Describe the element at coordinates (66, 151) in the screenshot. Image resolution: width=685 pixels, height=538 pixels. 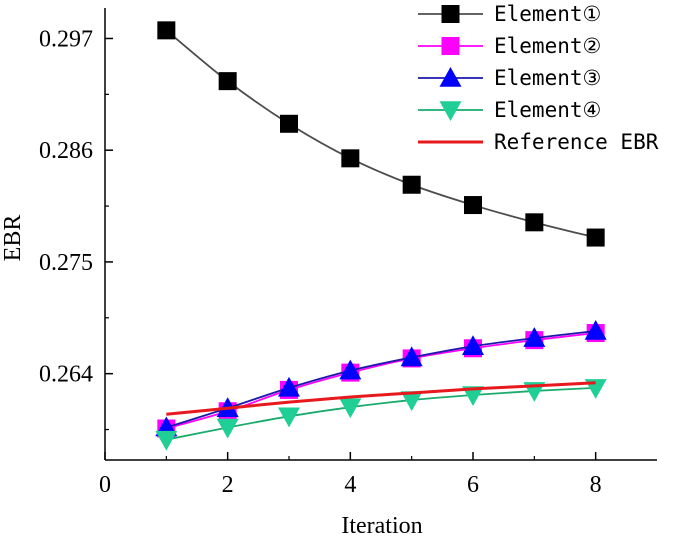
I see `y-tick-label: 0.286` at that location.